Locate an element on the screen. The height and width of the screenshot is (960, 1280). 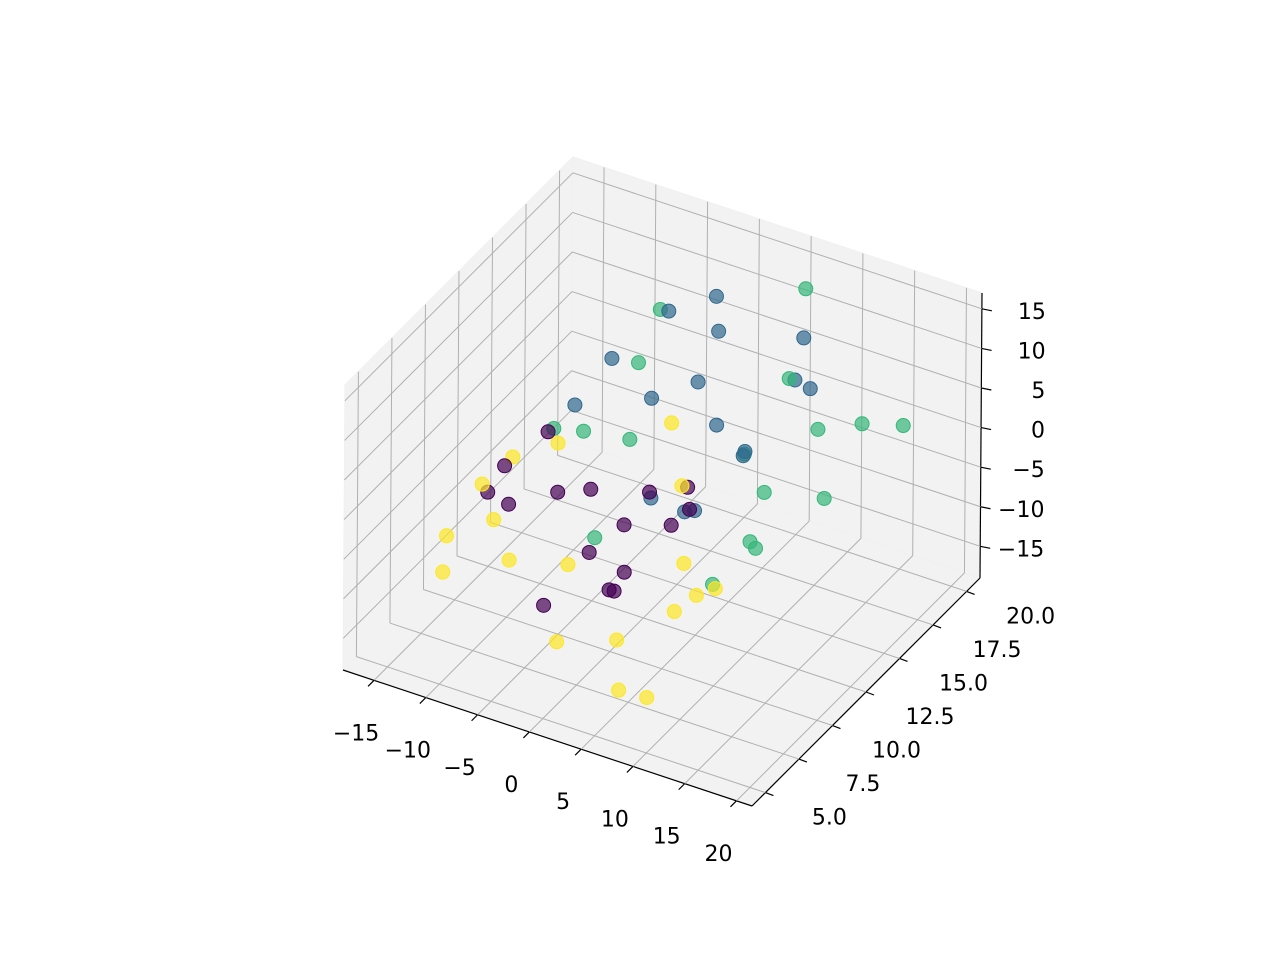
y-tick-label: 20.0 is located at coordinates (1030, 616).